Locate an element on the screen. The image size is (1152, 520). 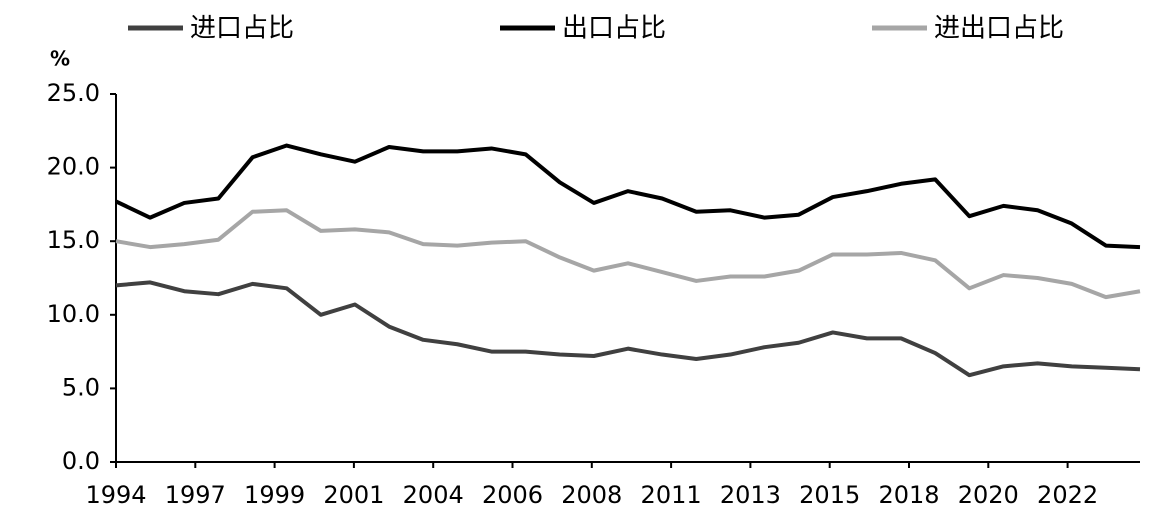
x-tick-label: 2008 is located at coordinates (591, 495).